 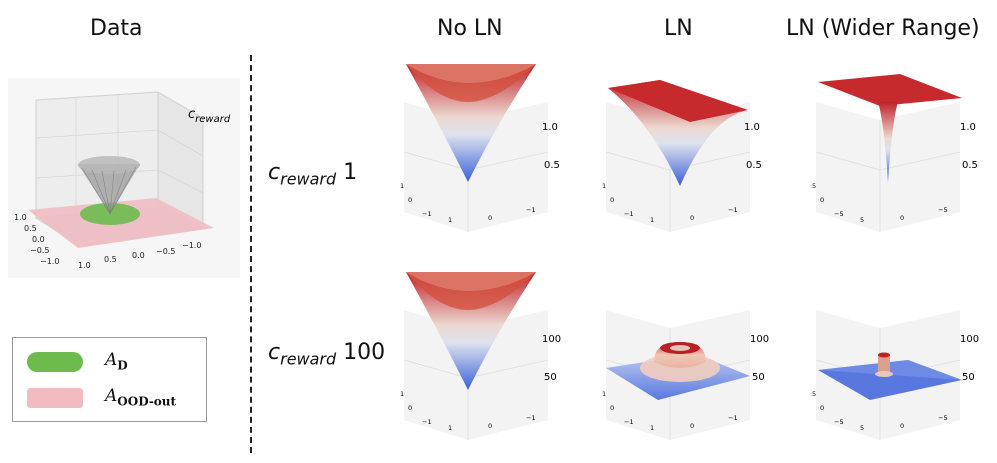 What do you see at coordinates (471, 123) in the screenshot?
I see `surface-noln-r1` at bounding box center [471, 123].